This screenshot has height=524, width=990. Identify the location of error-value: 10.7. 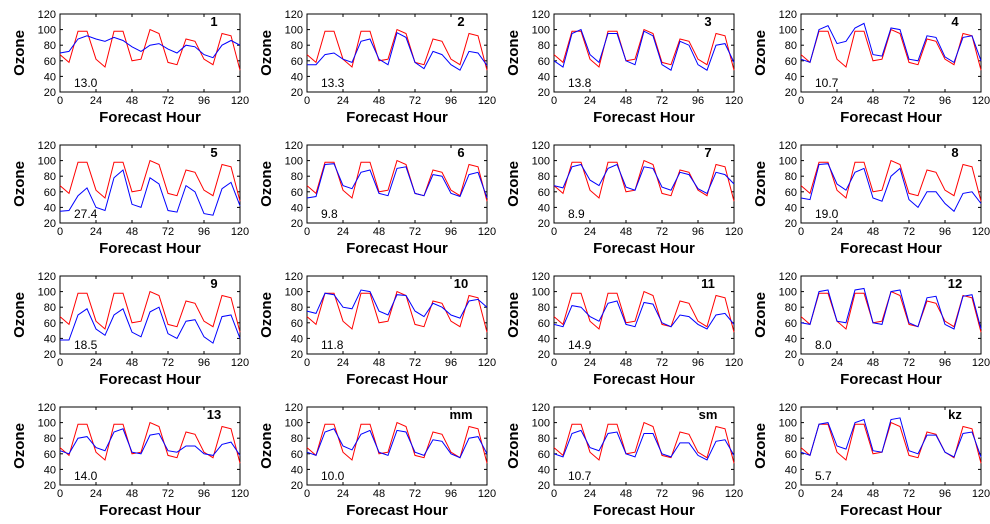
(580, 476).